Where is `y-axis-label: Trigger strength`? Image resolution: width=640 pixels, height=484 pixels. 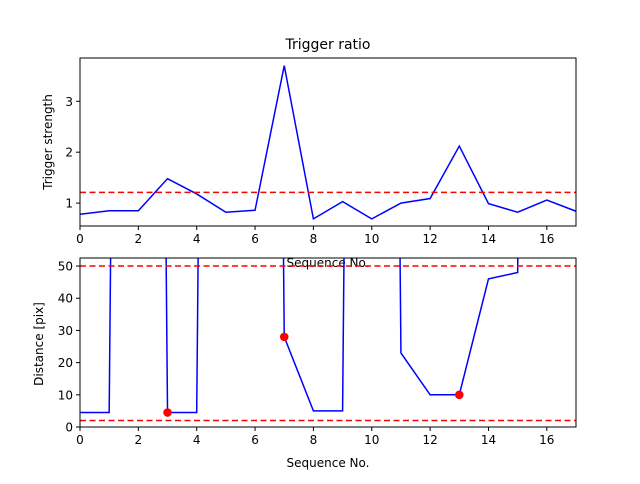 y-axis-label: Trigger strength is located at coordinates (48, 142).